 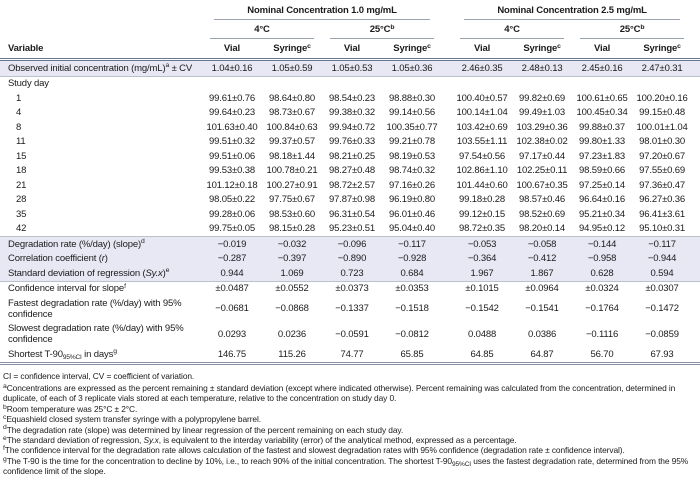 What do you see at coordinates (412, 170) in the screenshot?
I see `value-cell: 98.74±0.32` at bounding box center [412, 170].